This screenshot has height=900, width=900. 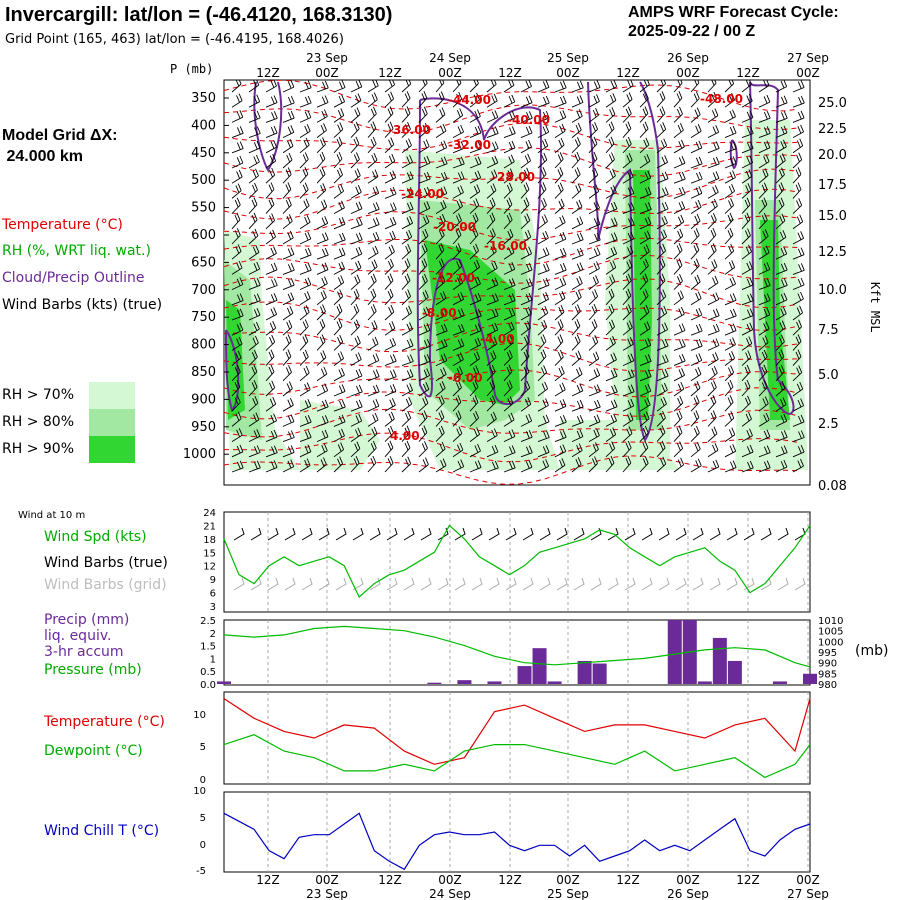 What do you see at coordinates (808, 880) in the screenshot?
I see `time-hour-label-bottom: 00Z` at bounding box center [808, 880].